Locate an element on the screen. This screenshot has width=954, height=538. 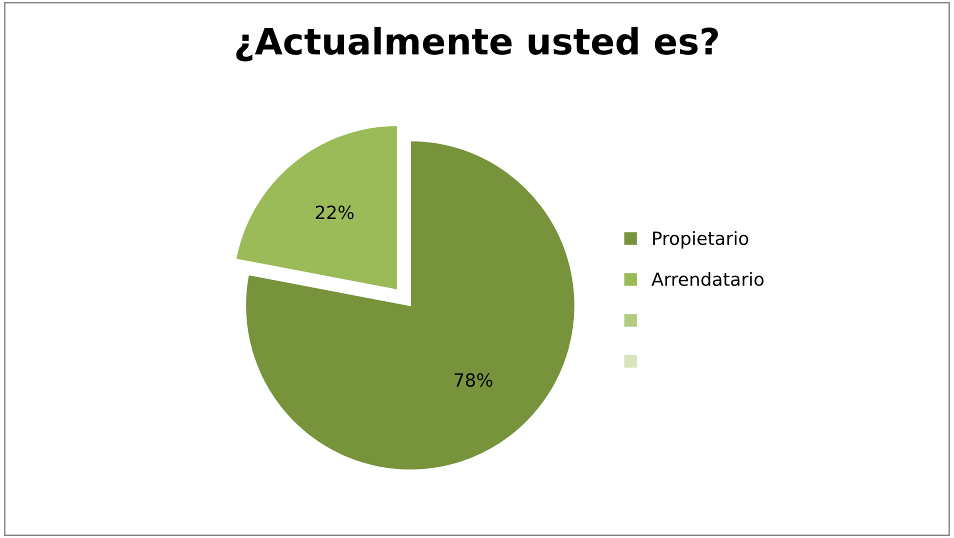
data-label: 78% is located at coordinates (473, 380).